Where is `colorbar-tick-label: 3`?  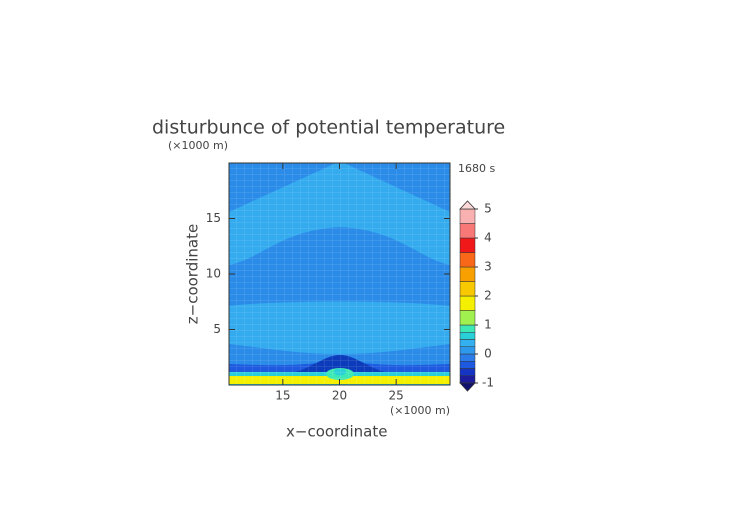
colorbar-tick-label: 3 is located at coordinates (488, 267).